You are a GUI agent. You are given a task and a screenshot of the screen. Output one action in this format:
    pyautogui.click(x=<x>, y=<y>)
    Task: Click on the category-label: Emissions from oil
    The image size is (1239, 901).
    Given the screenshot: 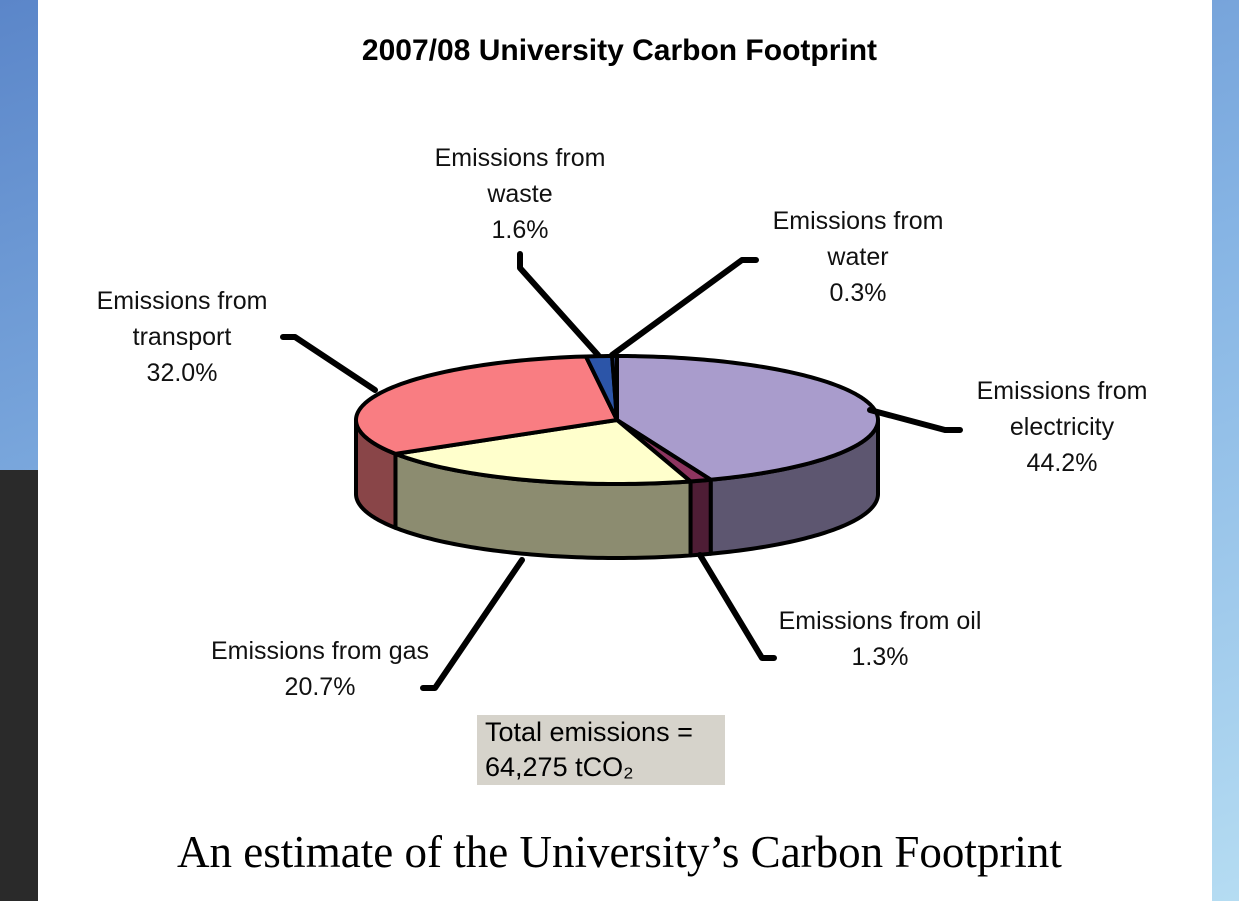 What is the action you would take?
    pyautogui.click(x=880, y=621)
    